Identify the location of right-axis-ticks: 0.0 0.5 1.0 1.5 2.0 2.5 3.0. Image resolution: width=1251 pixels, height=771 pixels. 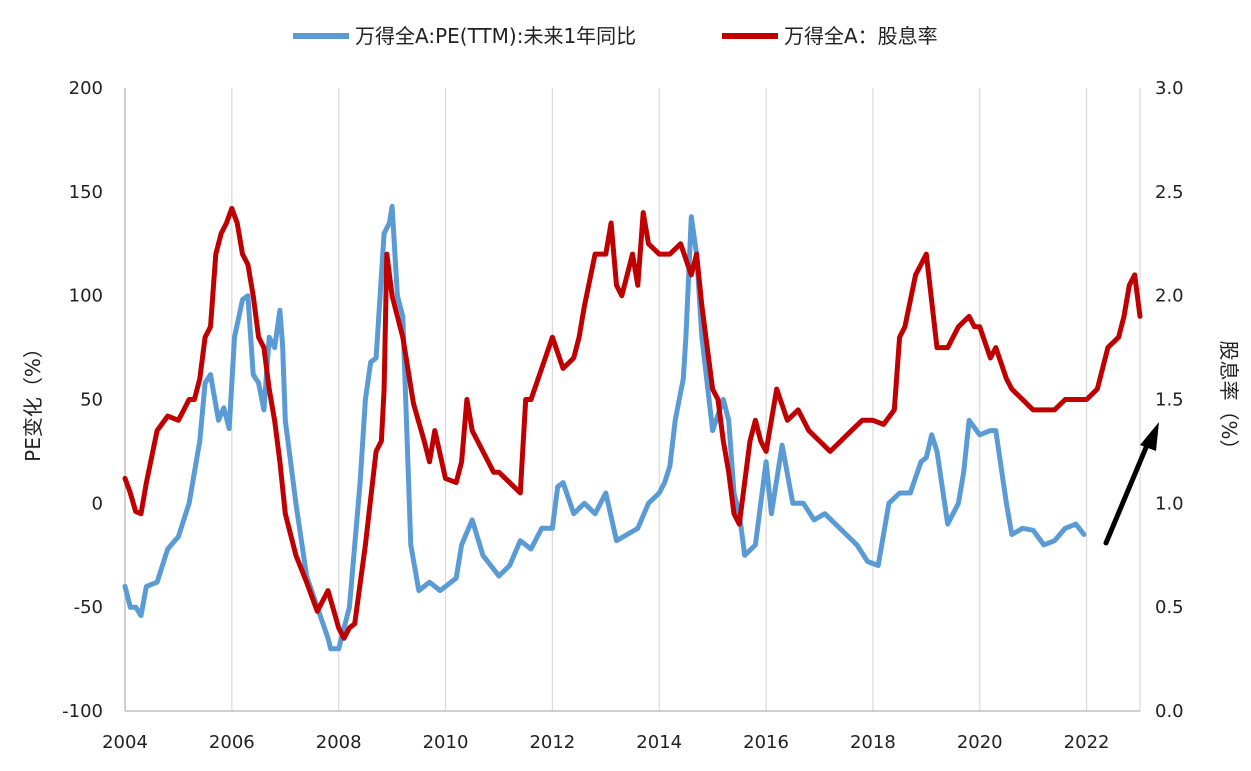
(1169, 400).